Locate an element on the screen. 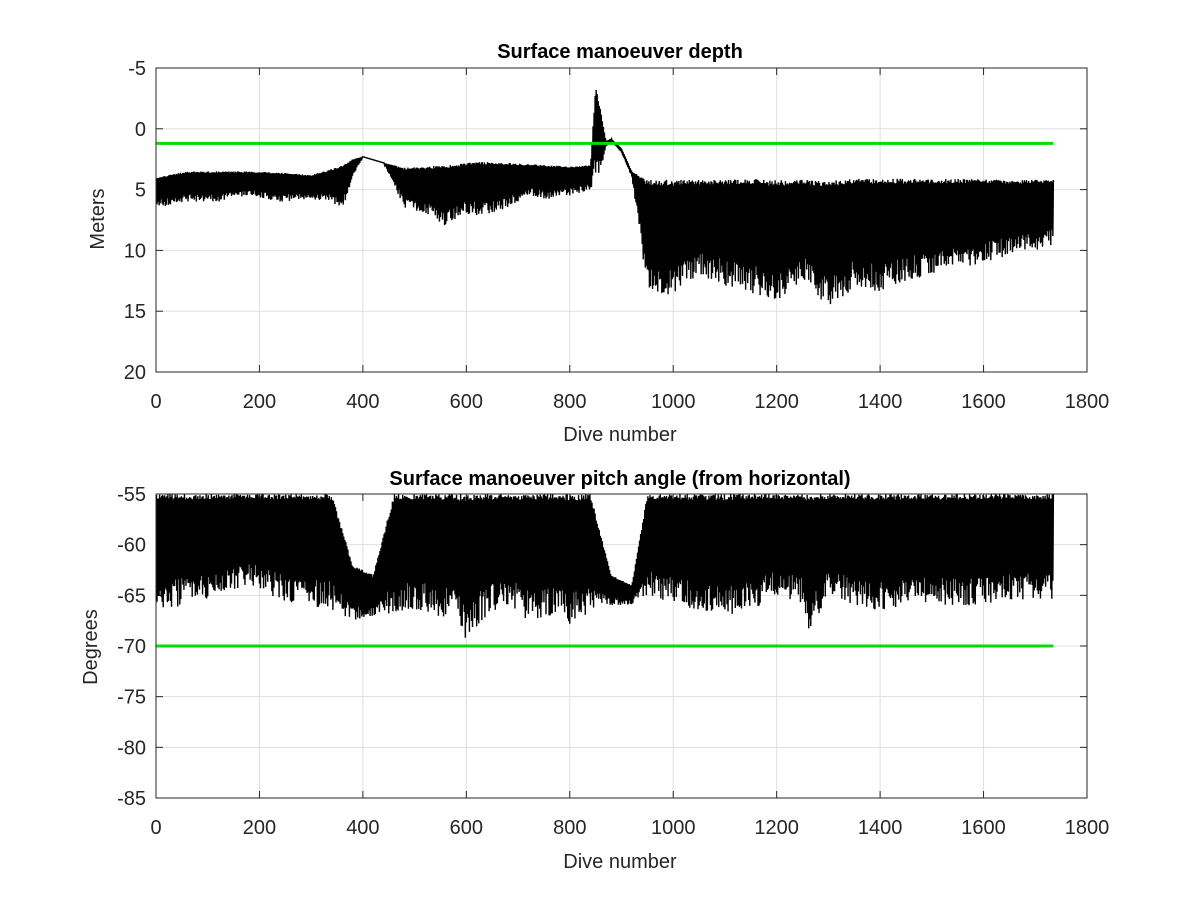 Image resolution: width=1200 pixels, height=900 pixels. pitch-x-tick-label: 400 is located at coordinates (362, 828).